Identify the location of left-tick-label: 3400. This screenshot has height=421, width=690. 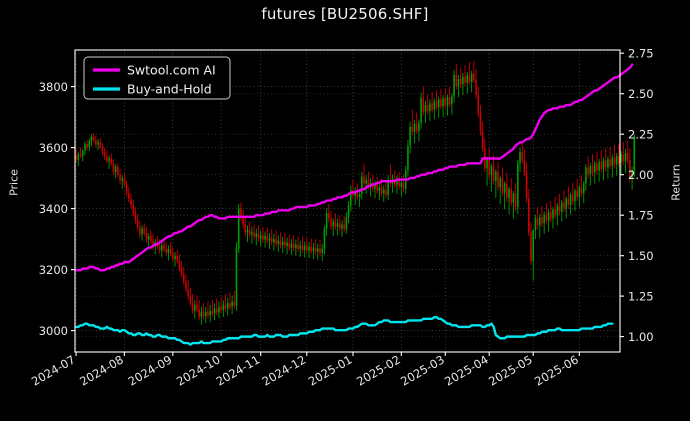
(53, 209).